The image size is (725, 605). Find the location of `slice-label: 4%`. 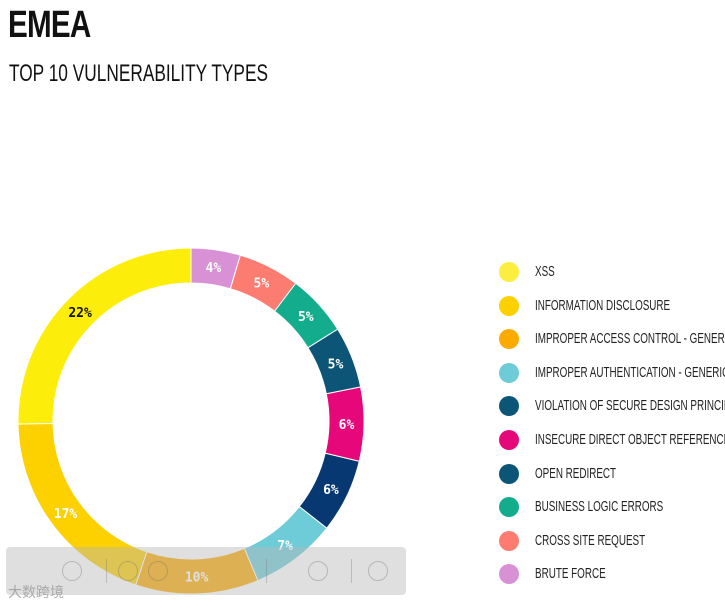

slice-label: 4% is located at coordinates (214, 268).